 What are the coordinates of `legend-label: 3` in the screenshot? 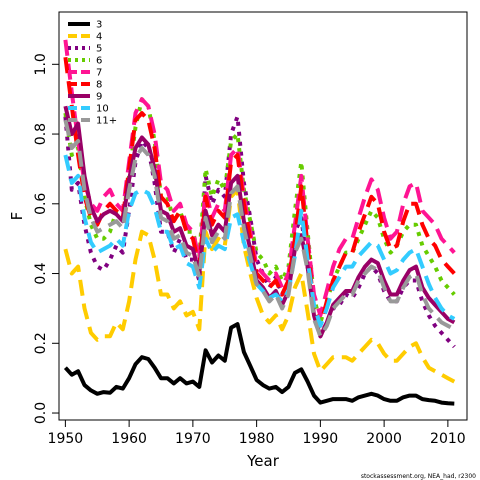 It's located at (99, 25).